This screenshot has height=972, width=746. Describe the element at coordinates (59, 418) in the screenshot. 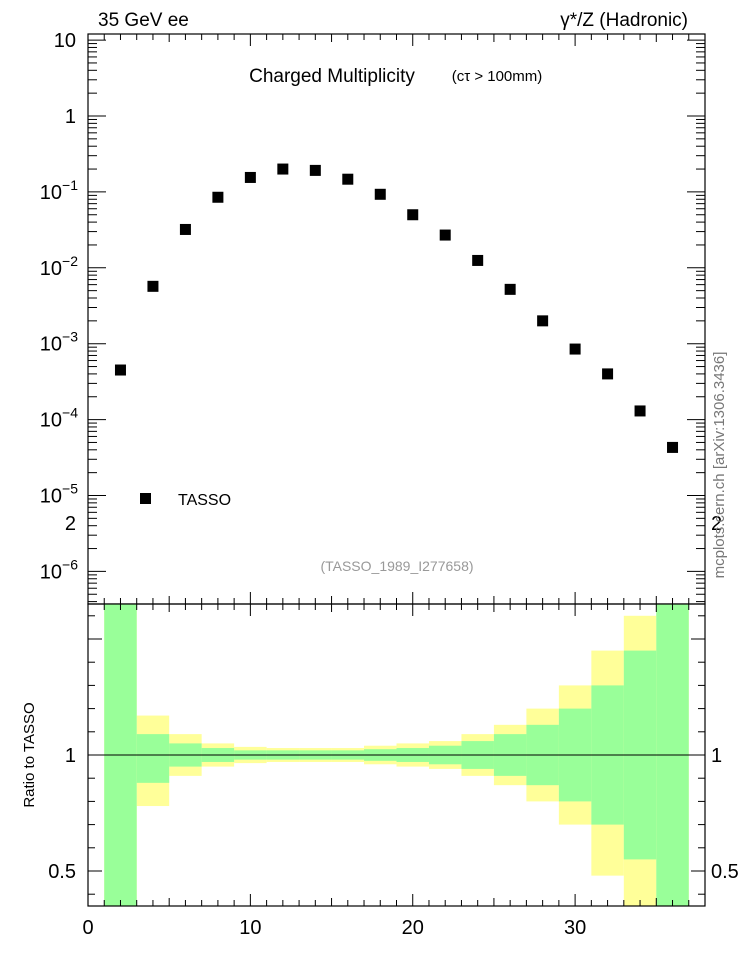

I see `main-y-tick-label: 10⁻⁴` at that location.